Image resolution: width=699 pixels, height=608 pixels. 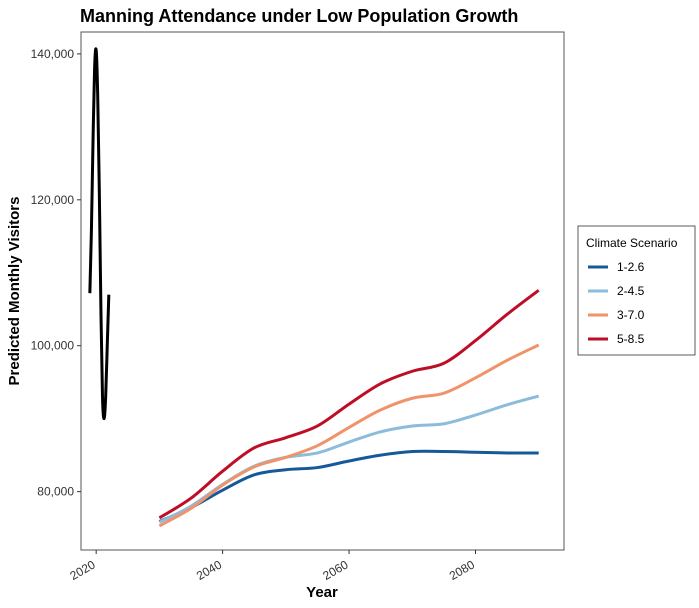 I want to click on x-tick-label: 2080, so click(x=462, y=570).